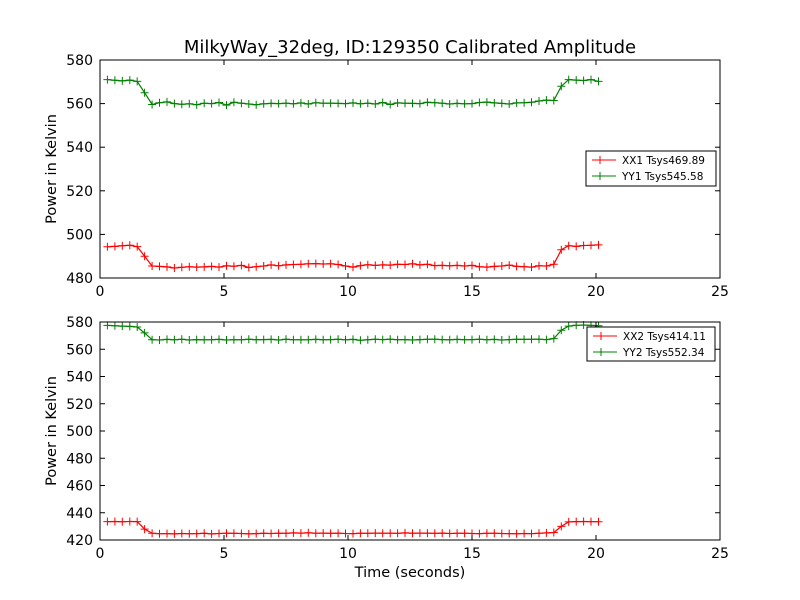  I want to click on legend-marker-yy1, so click(600, 176).